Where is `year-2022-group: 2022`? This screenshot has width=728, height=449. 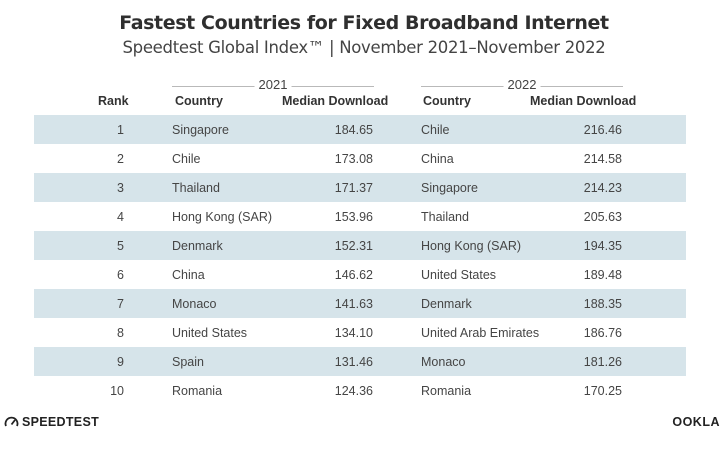 year-2022-group: 2022 is located at coordinates (522, 85).